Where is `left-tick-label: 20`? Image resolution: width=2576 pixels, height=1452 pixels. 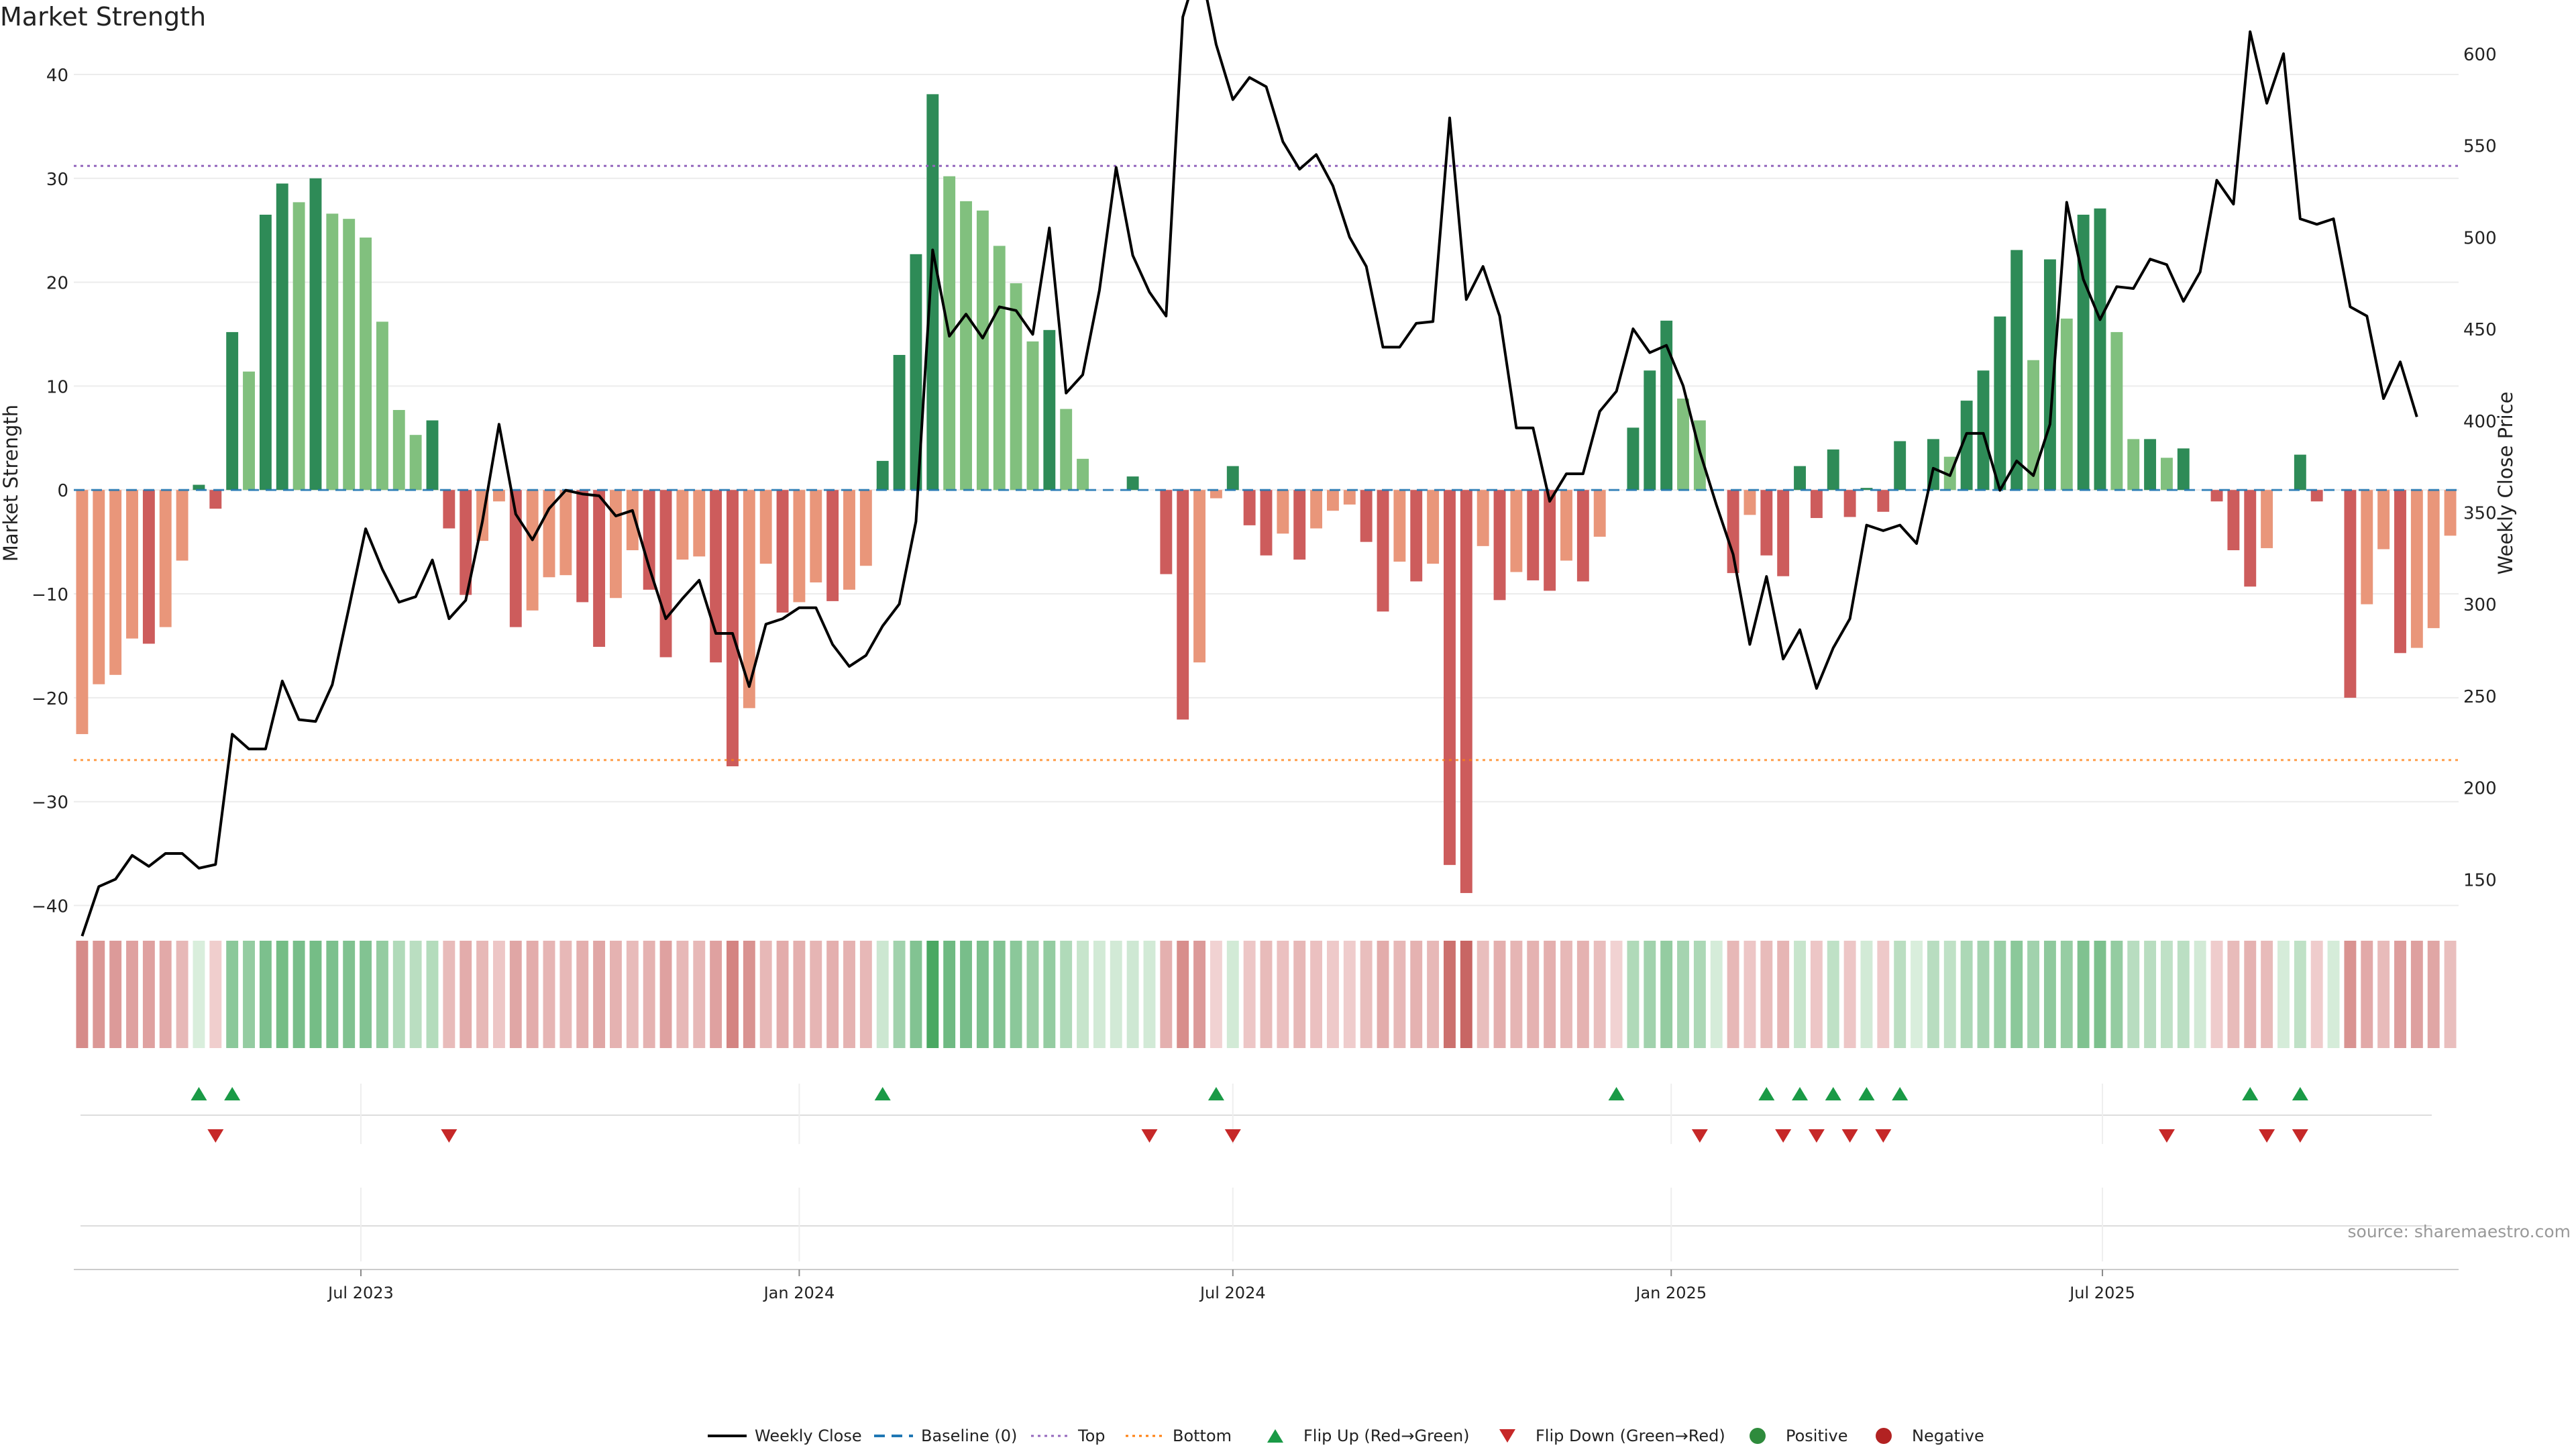 left-tick-label: 20 is located at coordinates (57, 284).